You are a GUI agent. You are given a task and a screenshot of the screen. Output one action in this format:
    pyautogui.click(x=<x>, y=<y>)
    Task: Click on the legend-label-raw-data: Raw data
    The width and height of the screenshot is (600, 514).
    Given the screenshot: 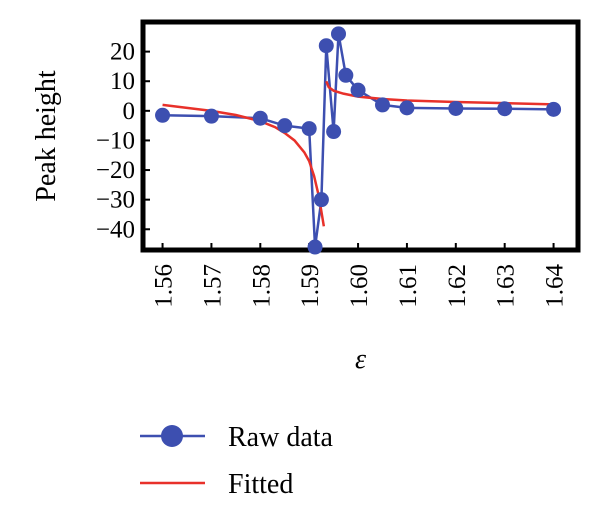 What is the action you would take?
    pyautogui.click(x=281, y=437)
    